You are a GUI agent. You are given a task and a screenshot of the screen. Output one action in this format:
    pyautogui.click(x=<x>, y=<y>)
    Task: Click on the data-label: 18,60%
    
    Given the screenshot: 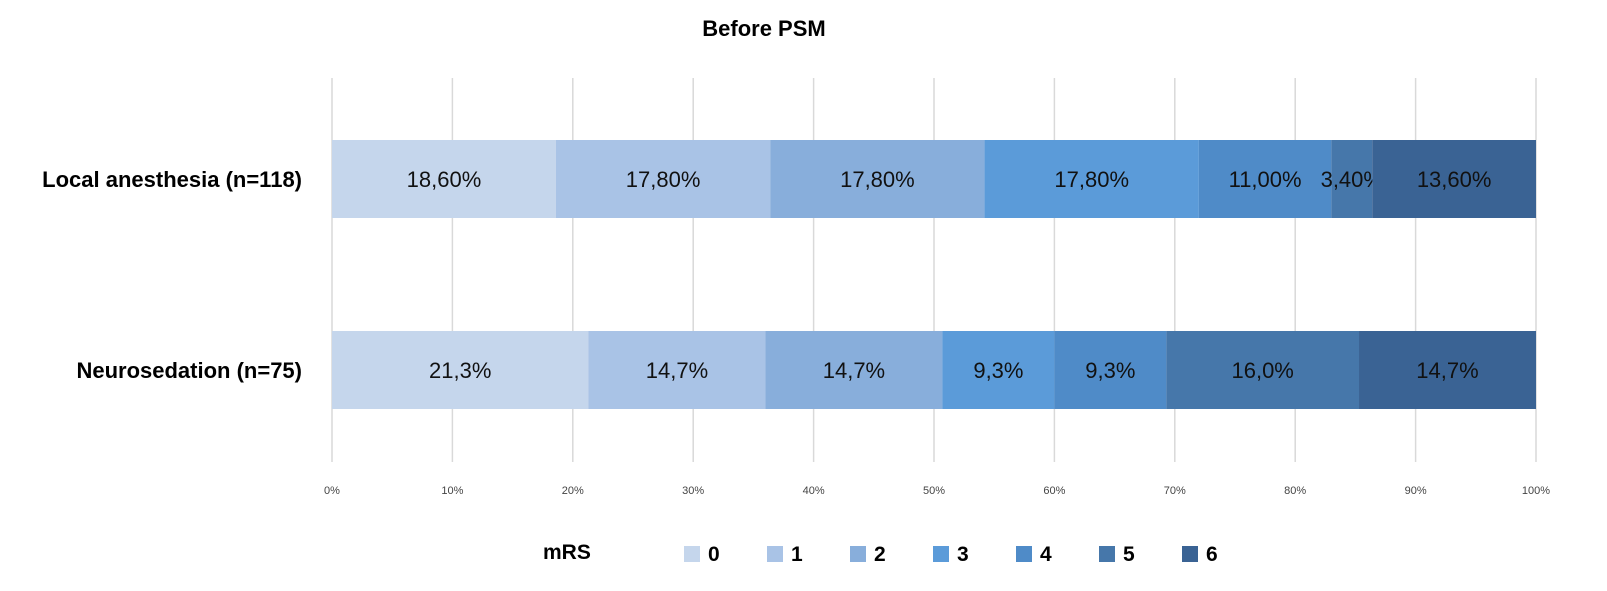 What is the action you would take?
    pyautogui.click(x=444, y=179)
    